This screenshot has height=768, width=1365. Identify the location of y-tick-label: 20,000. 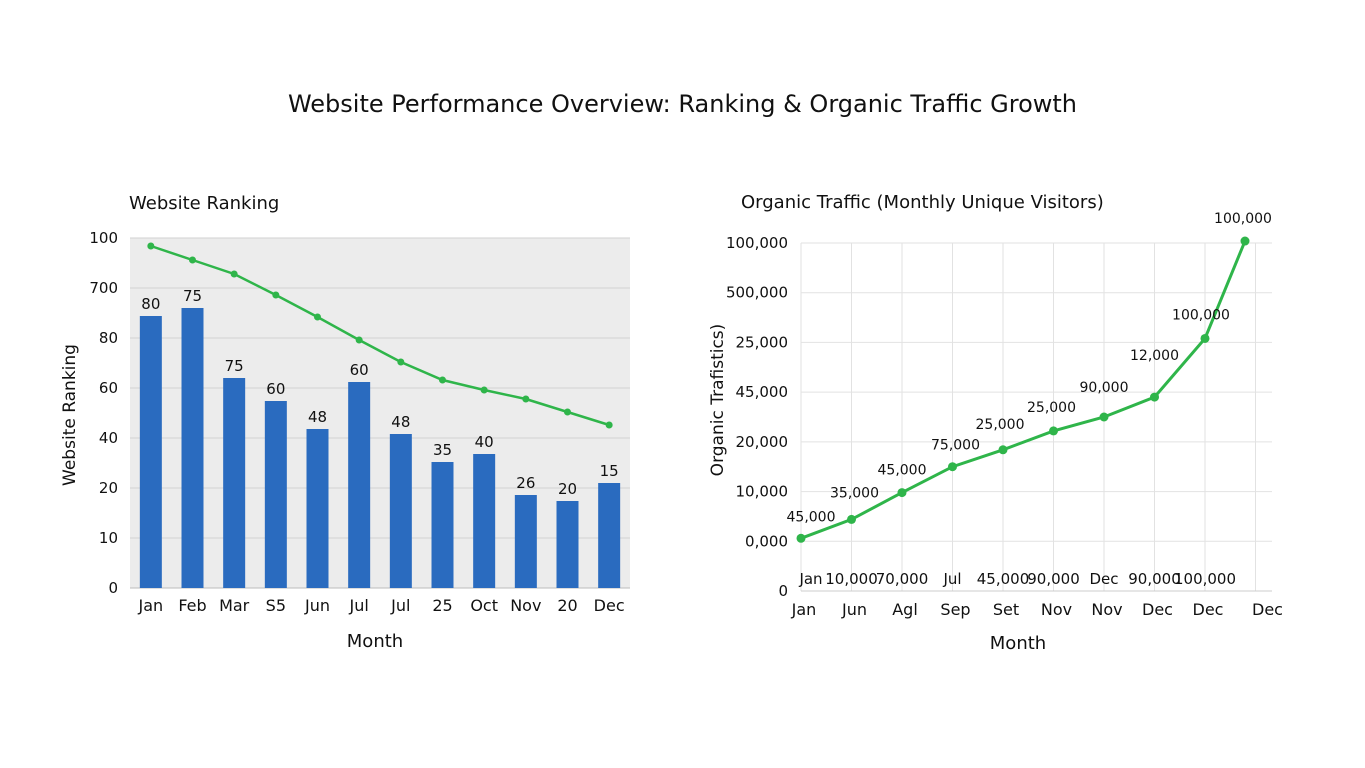
(762, 442).